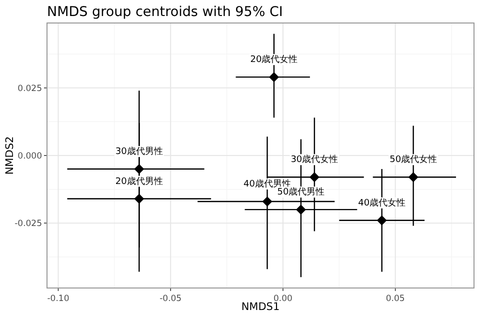 This screenshot has height=320, width=481. I want to click on annotation: 40歳代女性, so click(382, 202).